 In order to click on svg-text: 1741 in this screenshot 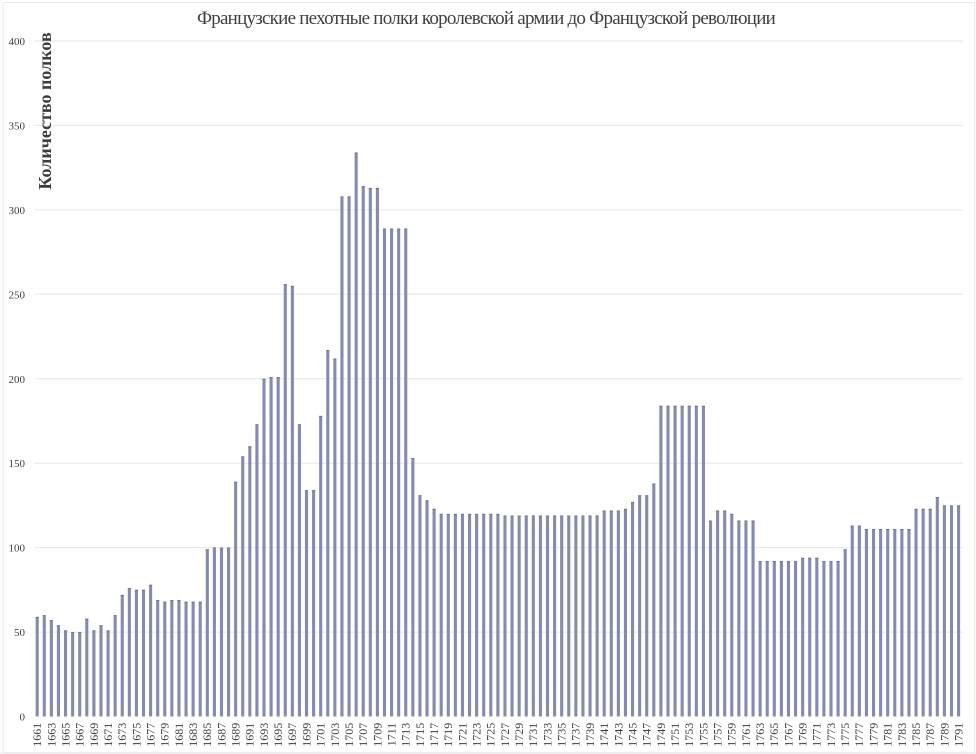, I will do `click(604, 735)`.